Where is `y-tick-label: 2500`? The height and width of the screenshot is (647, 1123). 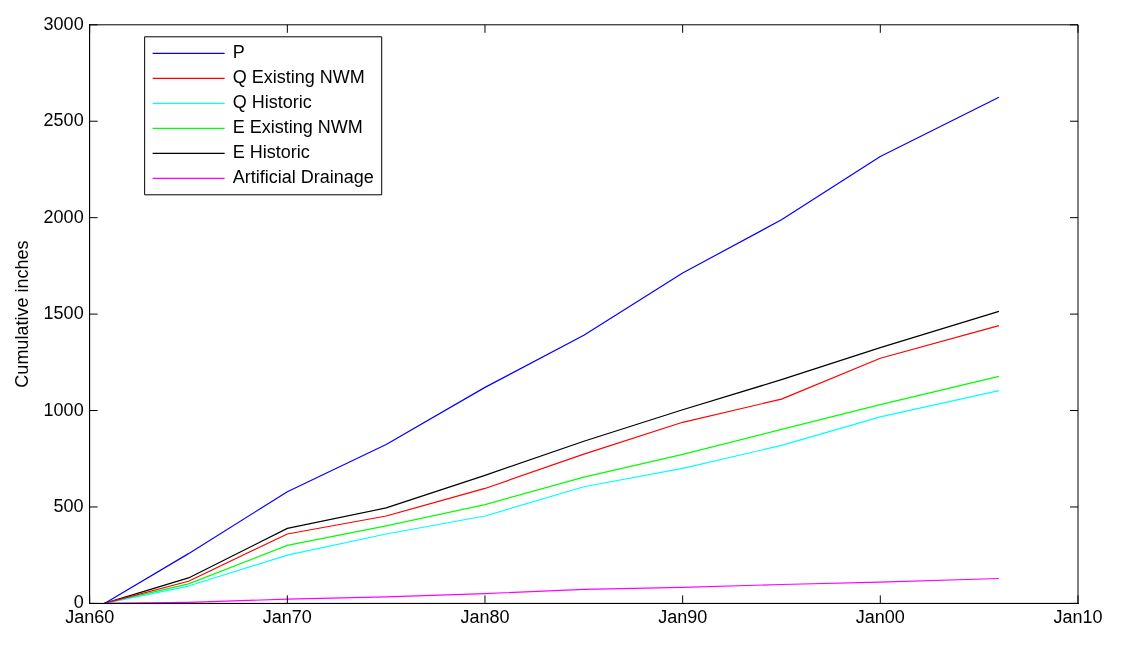 y-tick-label: 2500 is located at coordinates (63, 120).